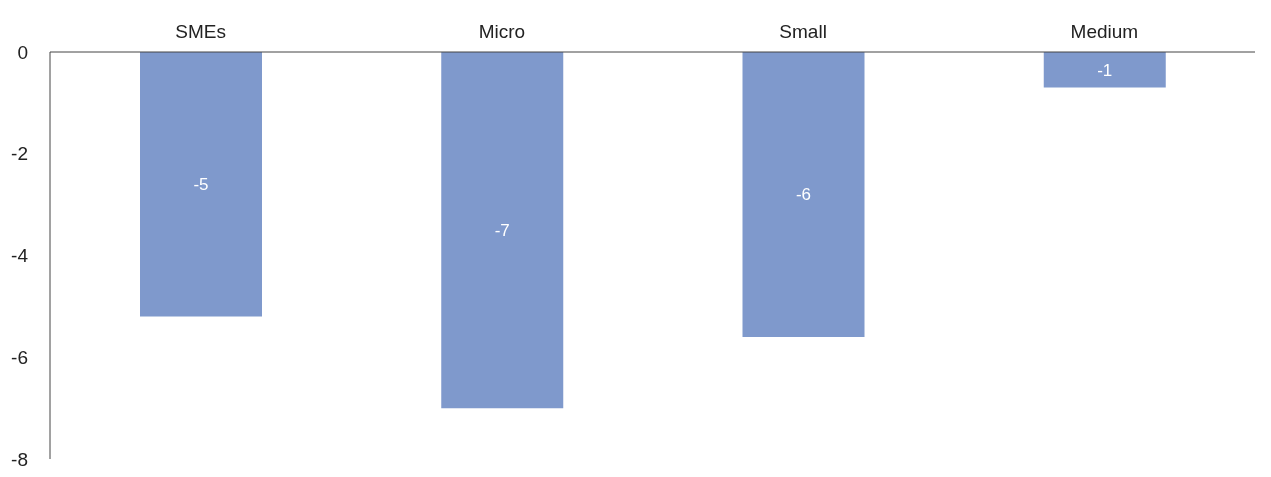 The height and width of the screenshot is (477, 1271). I want to click on x-tick-label: SMEs, so click(200, 31).